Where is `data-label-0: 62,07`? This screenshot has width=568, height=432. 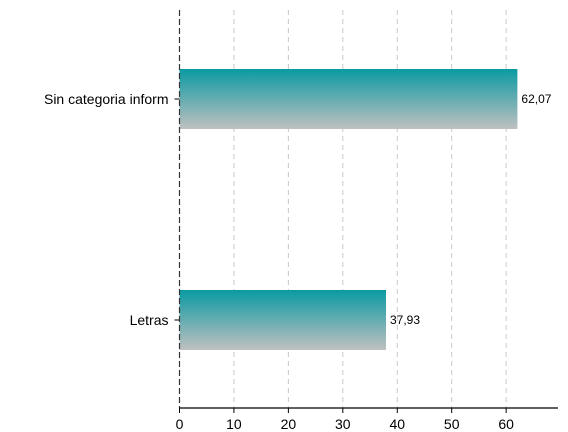
data-label-0: 62,07 is located at coordinates (536, 99).